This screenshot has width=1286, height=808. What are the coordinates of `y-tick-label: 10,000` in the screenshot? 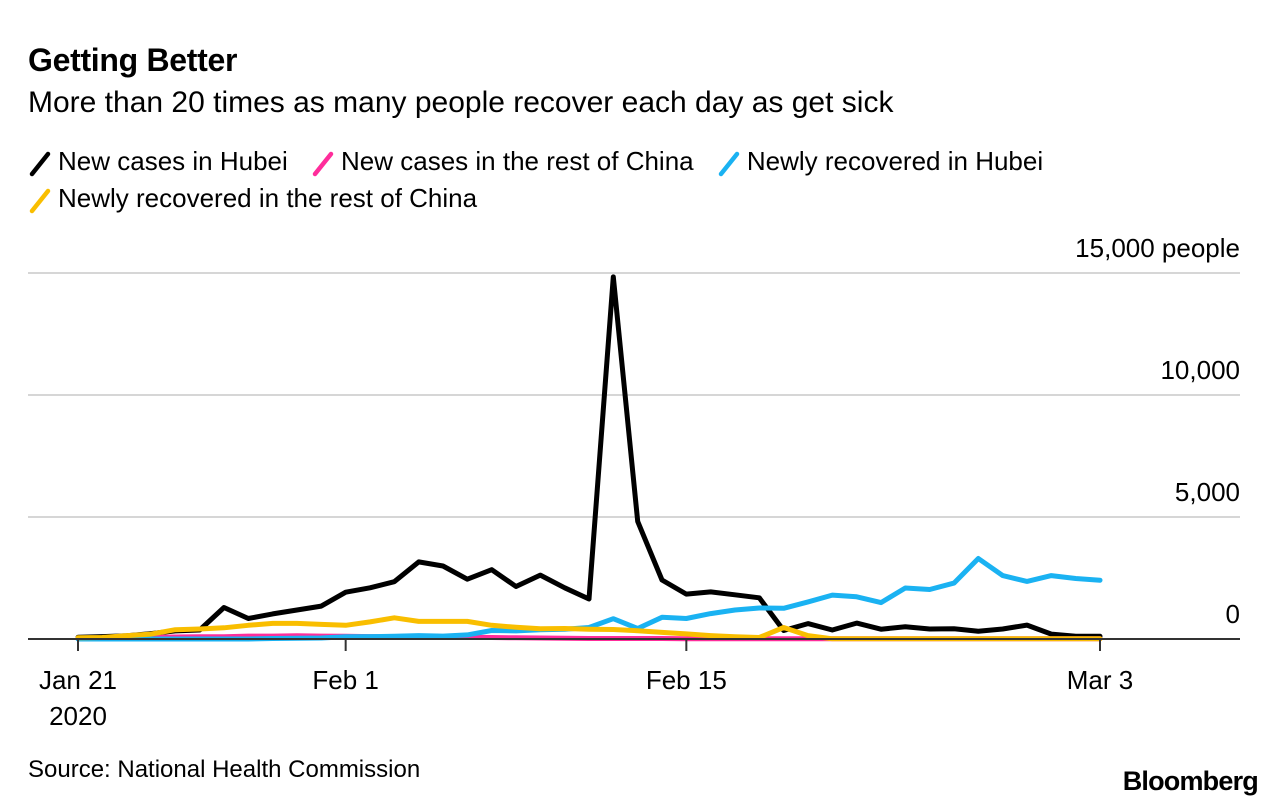 It's located at (1200, 370).